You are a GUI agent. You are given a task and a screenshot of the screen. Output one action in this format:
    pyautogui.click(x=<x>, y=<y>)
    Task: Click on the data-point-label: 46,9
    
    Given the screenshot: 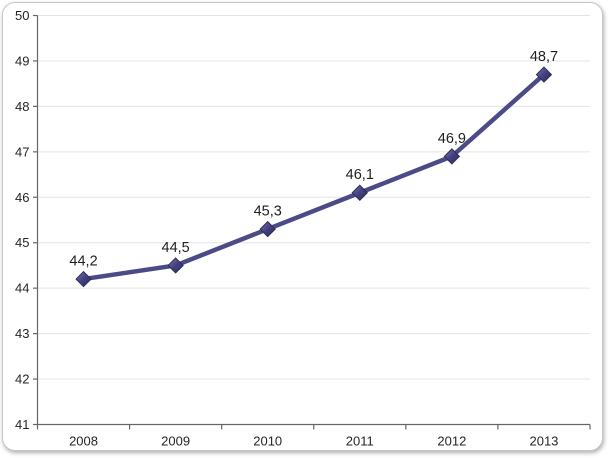 What is the action you would take?
    pyautogui.click(x=452, y=139)
    